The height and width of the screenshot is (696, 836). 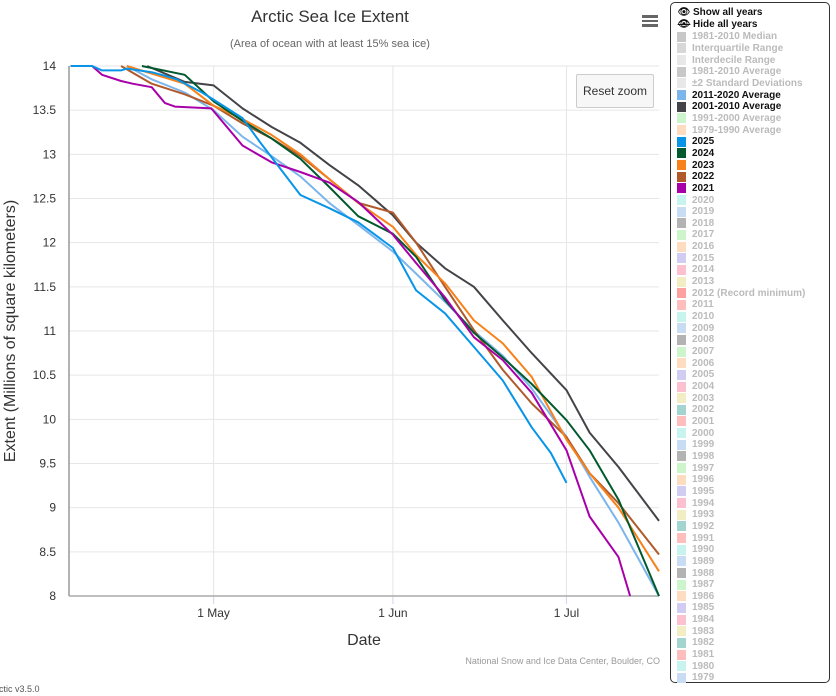 What do you see at coordinates (753, 189) in the screenshot?
I see `legend-item: 2021` at bounding box center [753, 189].